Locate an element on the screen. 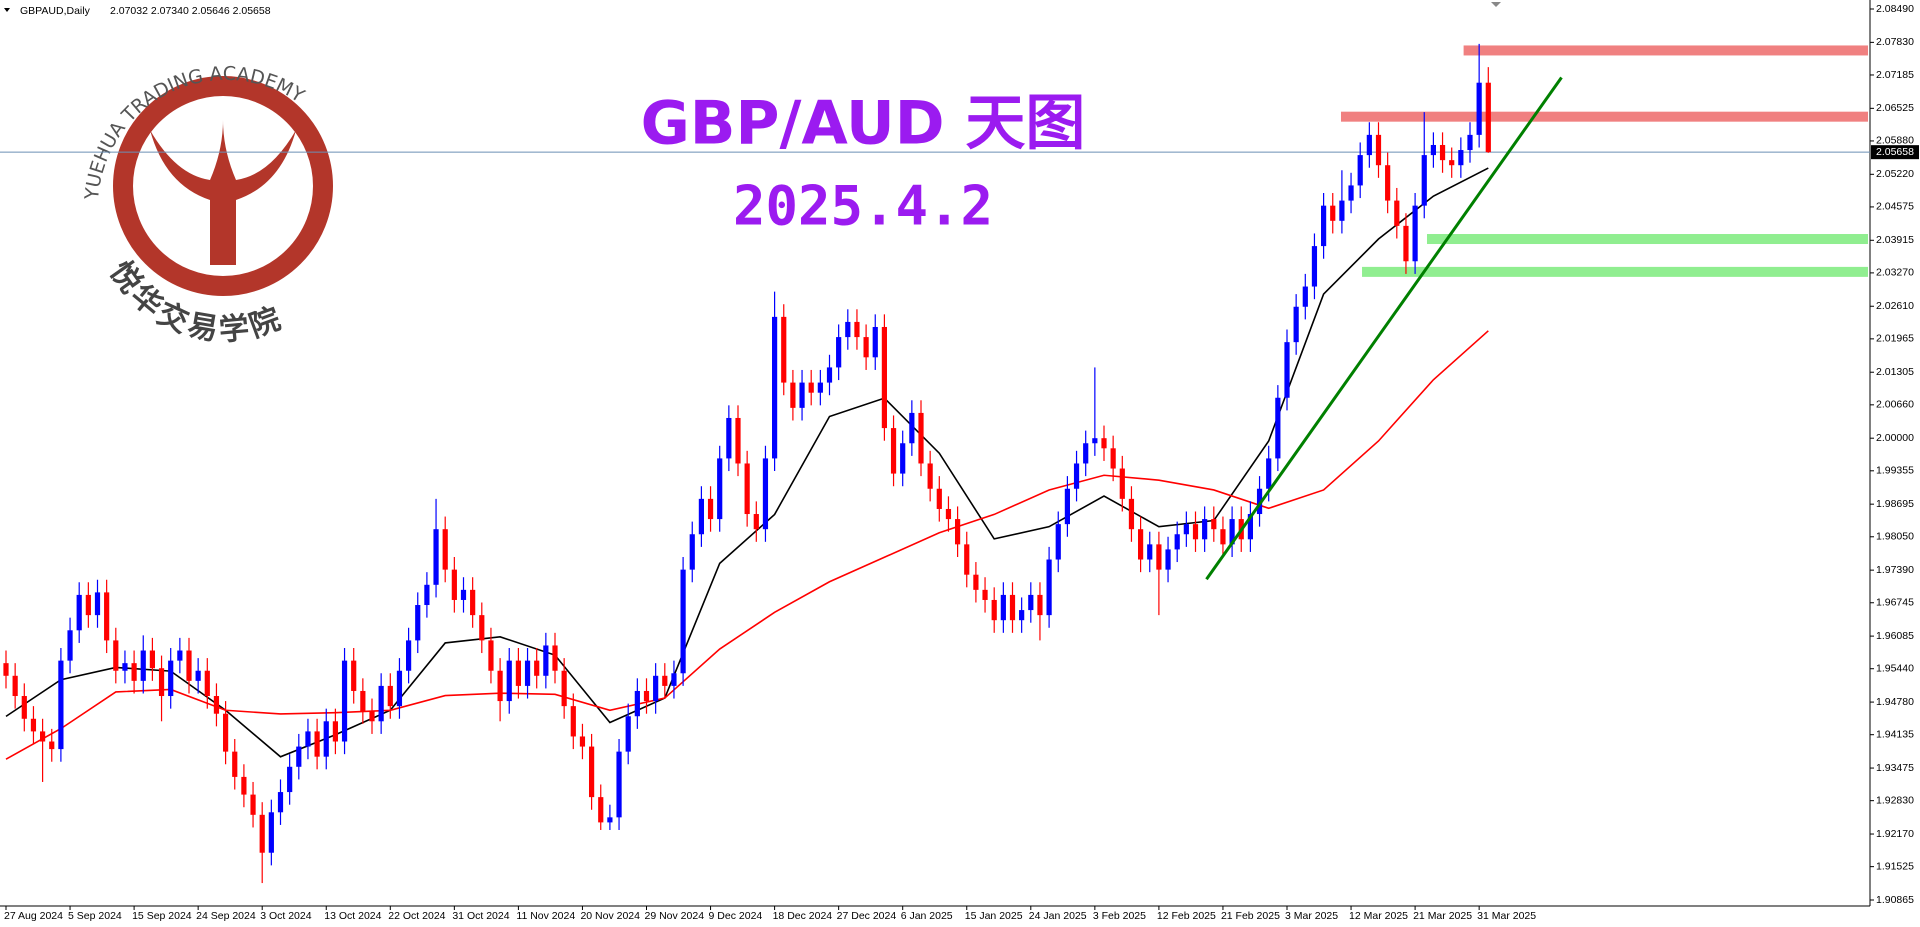 The height and width of the screenshot is (927, 1920). logo-ring is located at coordinates (223, 186).